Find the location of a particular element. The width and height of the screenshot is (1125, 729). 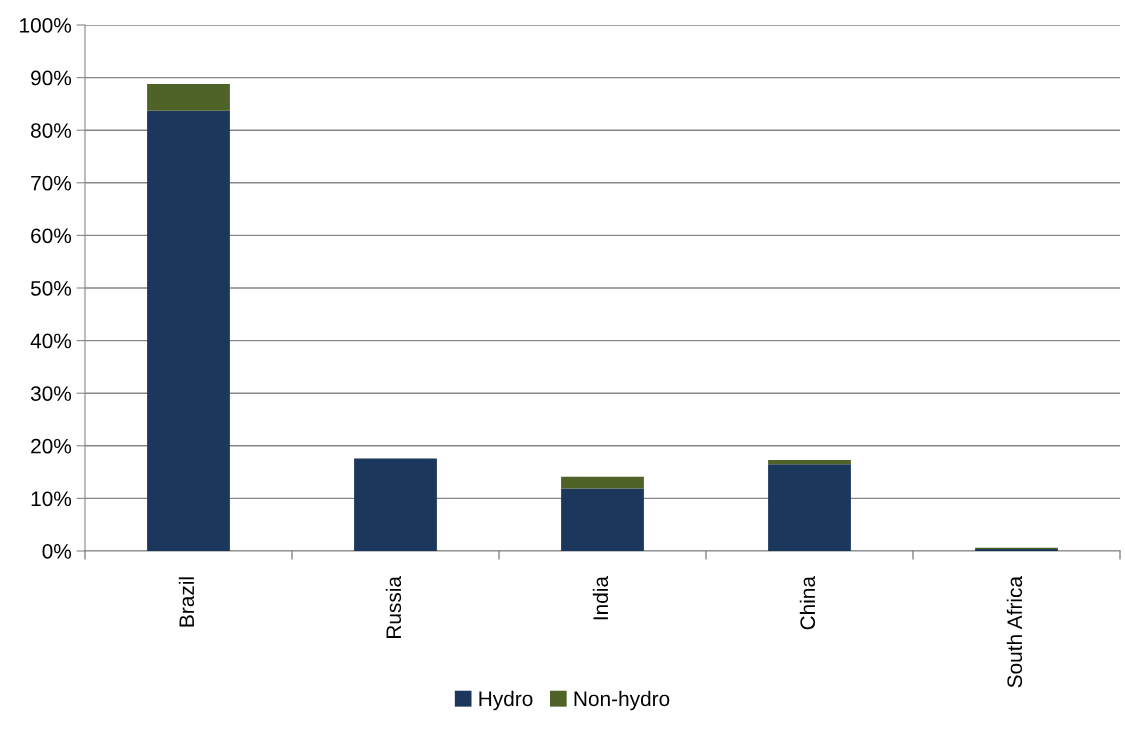

y-tick-label: 70% is located at coordinates (51, 183).